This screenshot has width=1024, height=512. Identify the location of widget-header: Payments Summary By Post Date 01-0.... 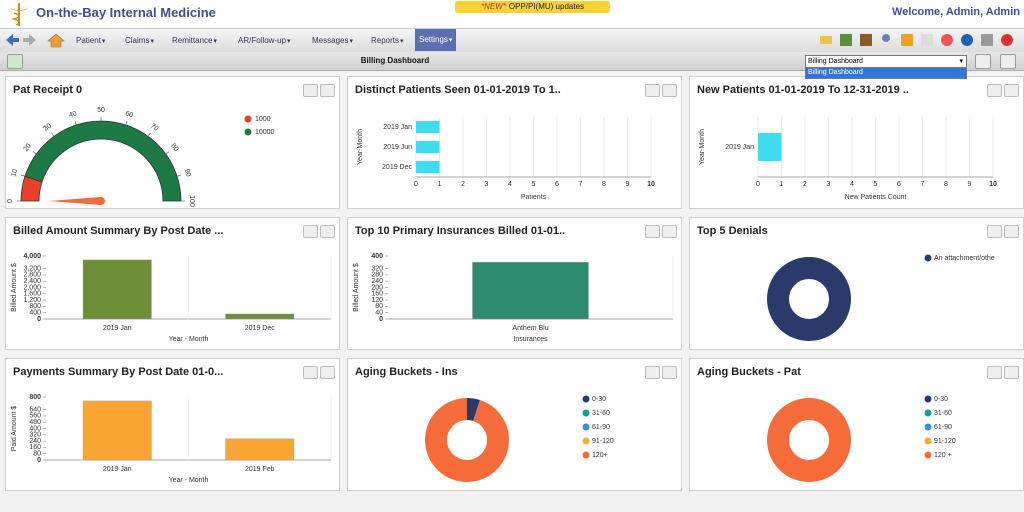
(172, 372).